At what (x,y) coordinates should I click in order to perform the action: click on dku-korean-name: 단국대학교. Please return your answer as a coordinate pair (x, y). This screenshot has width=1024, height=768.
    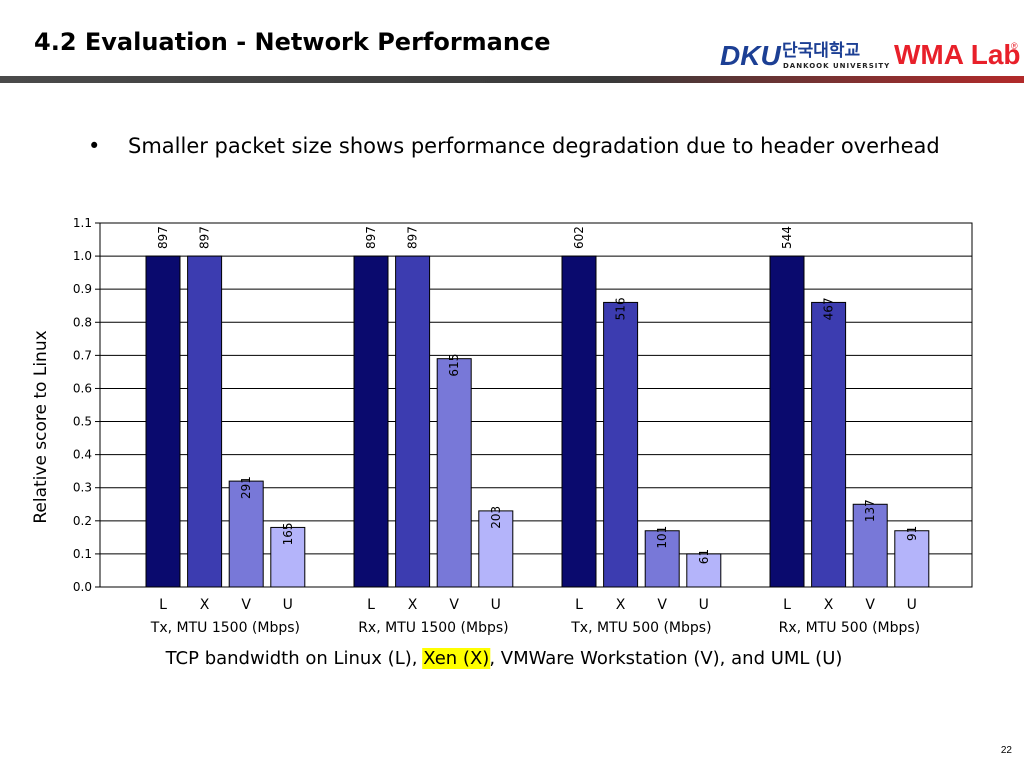
    Looking at the image, I should click on (821, 51).